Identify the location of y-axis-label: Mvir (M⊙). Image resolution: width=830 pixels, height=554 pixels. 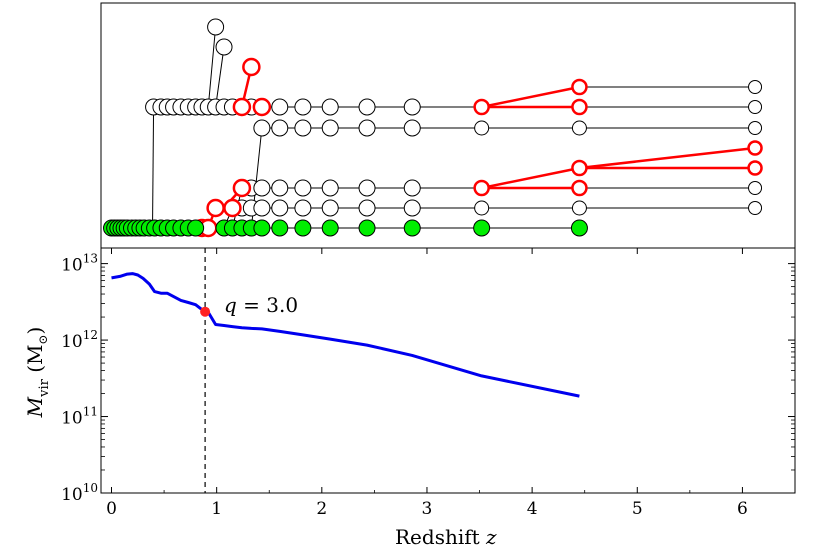
(37, 373).